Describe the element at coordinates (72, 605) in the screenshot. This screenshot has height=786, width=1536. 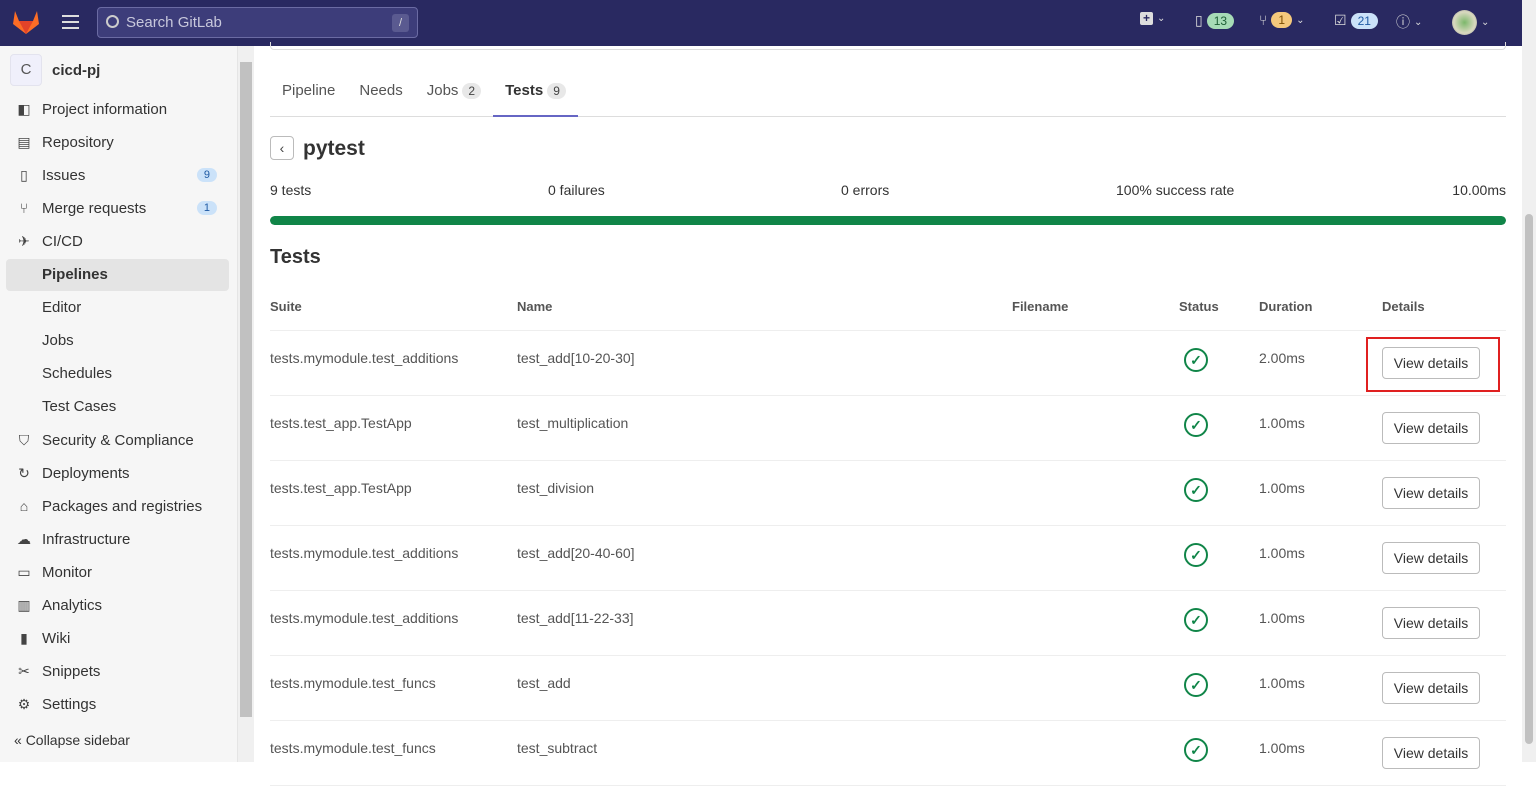
I see `sidebar-item-label: Analytics` at that location.